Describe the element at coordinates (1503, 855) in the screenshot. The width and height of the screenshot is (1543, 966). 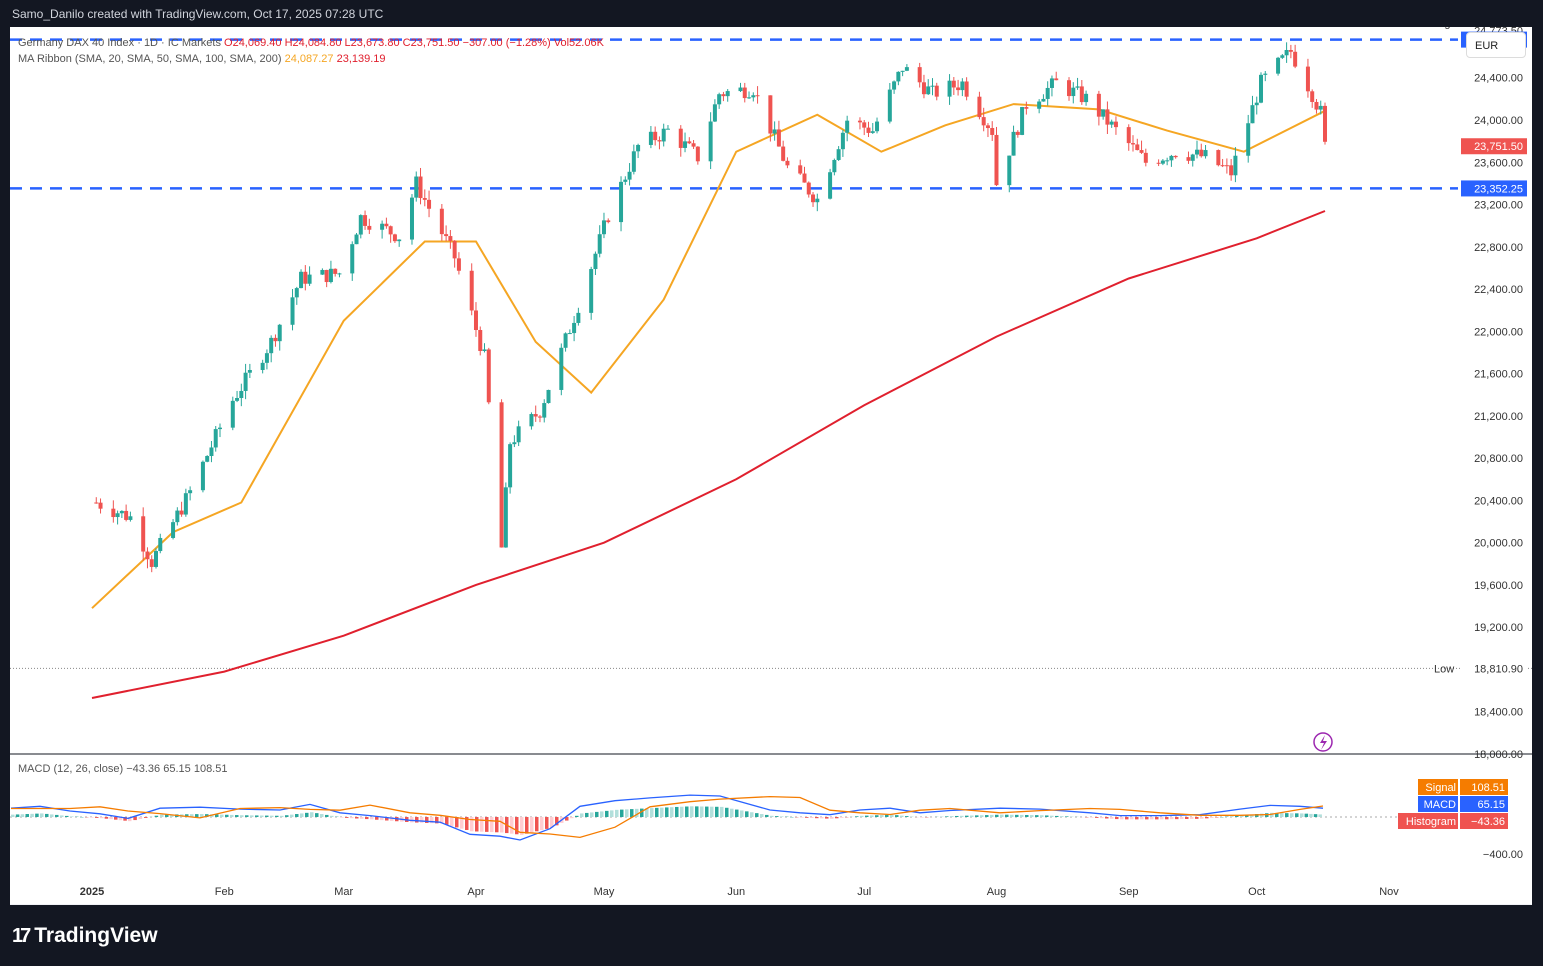
I see `macd-y-tick-label: −400.00` at that location.